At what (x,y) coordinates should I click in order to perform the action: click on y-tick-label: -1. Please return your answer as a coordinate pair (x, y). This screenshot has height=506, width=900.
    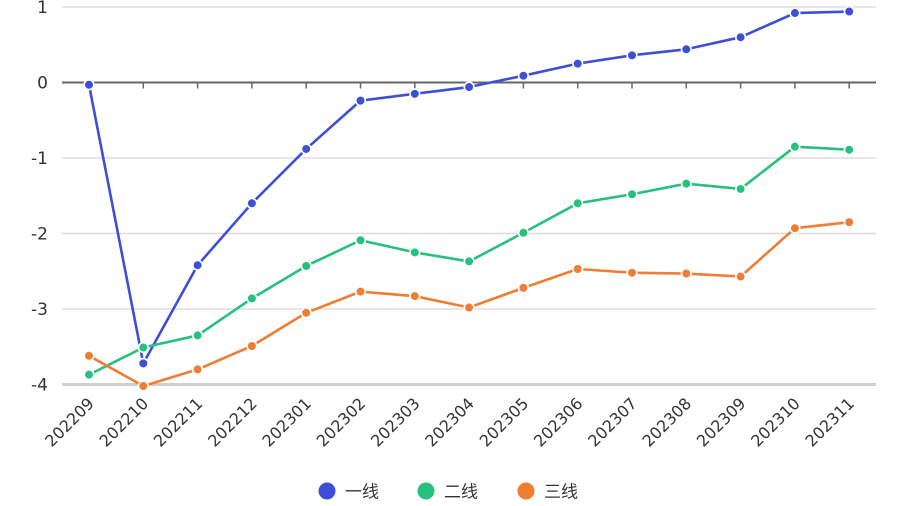
    Looking at the image, I should click on (39, 159).